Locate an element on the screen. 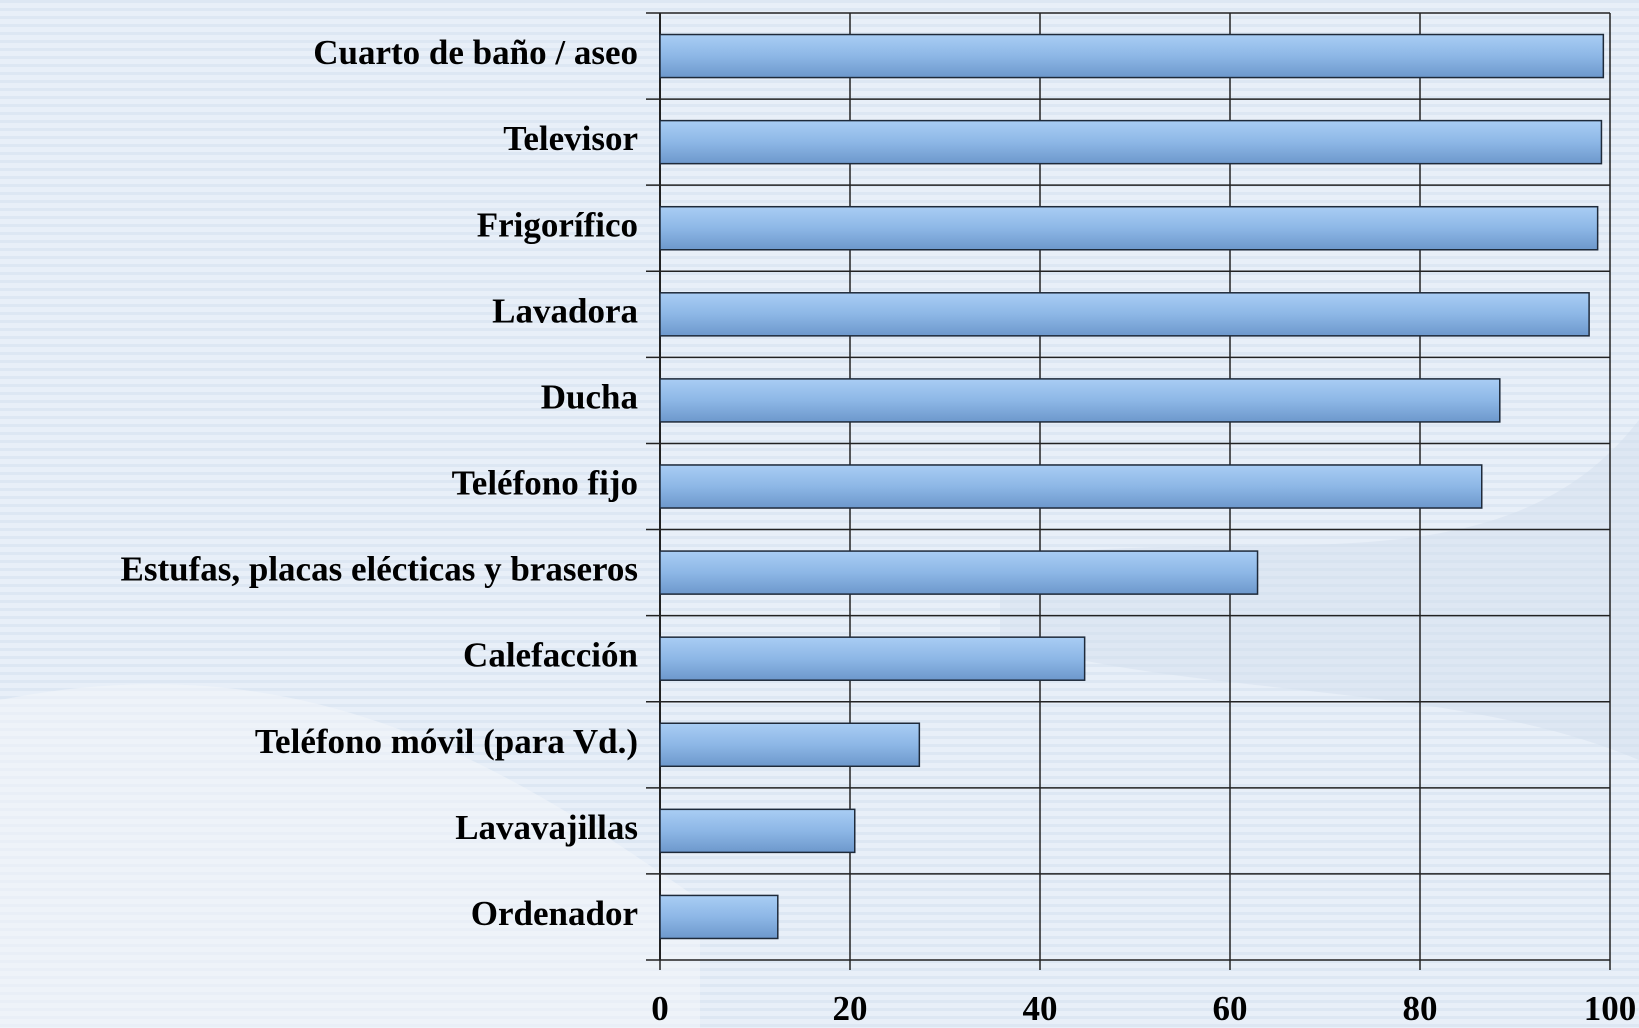 The height and width of the screenshot is (1028, 1639). y-tick-label: Frigorífico is located at coordinates (557, 224).